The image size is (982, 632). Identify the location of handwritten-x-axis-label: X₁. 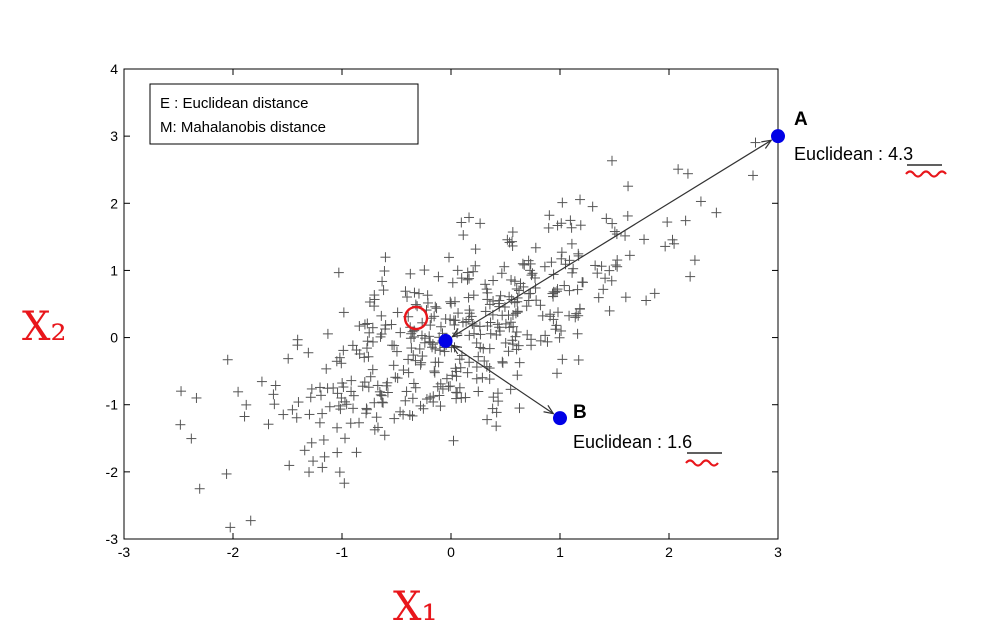
(415, 607).